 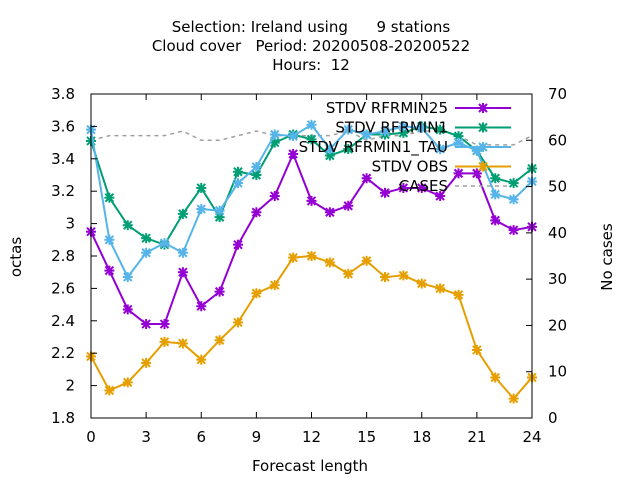 What do you see at coordinates (557, 233) in the screenshot?
I see `y2-tick-label: 40` at bounding box center [557, 233].